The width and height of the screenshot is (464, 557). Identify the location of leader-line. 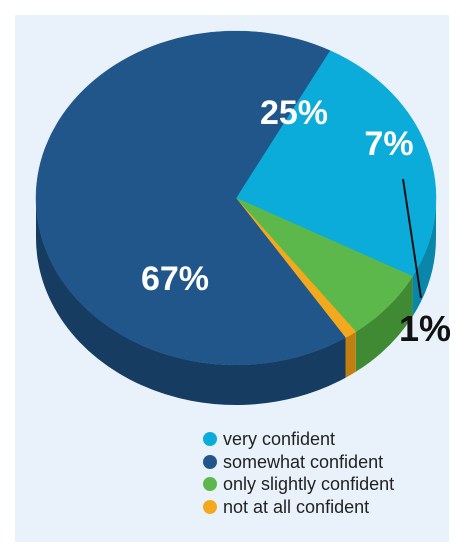
(412, 238).